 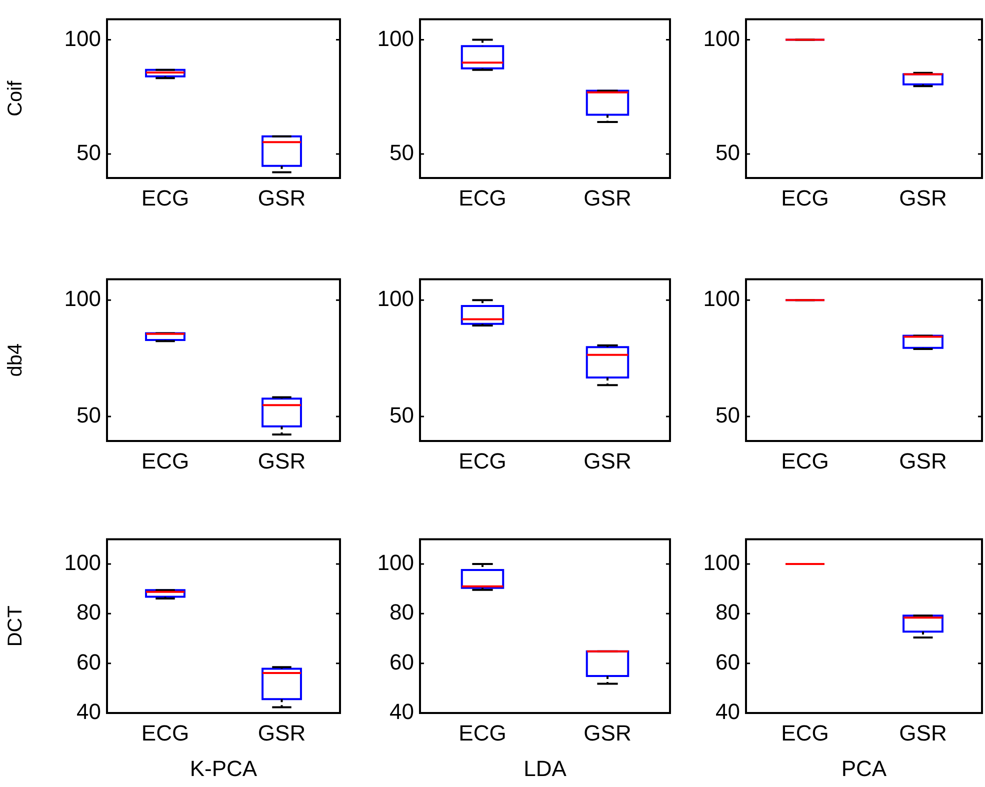 I want to click on x-axis-title: LDA, so click(x=545, y=768).